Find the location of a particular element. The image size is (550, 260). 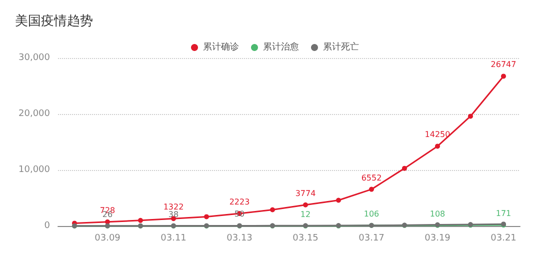

y-tick-label: 20,000 is located at coordinates (34, 114).